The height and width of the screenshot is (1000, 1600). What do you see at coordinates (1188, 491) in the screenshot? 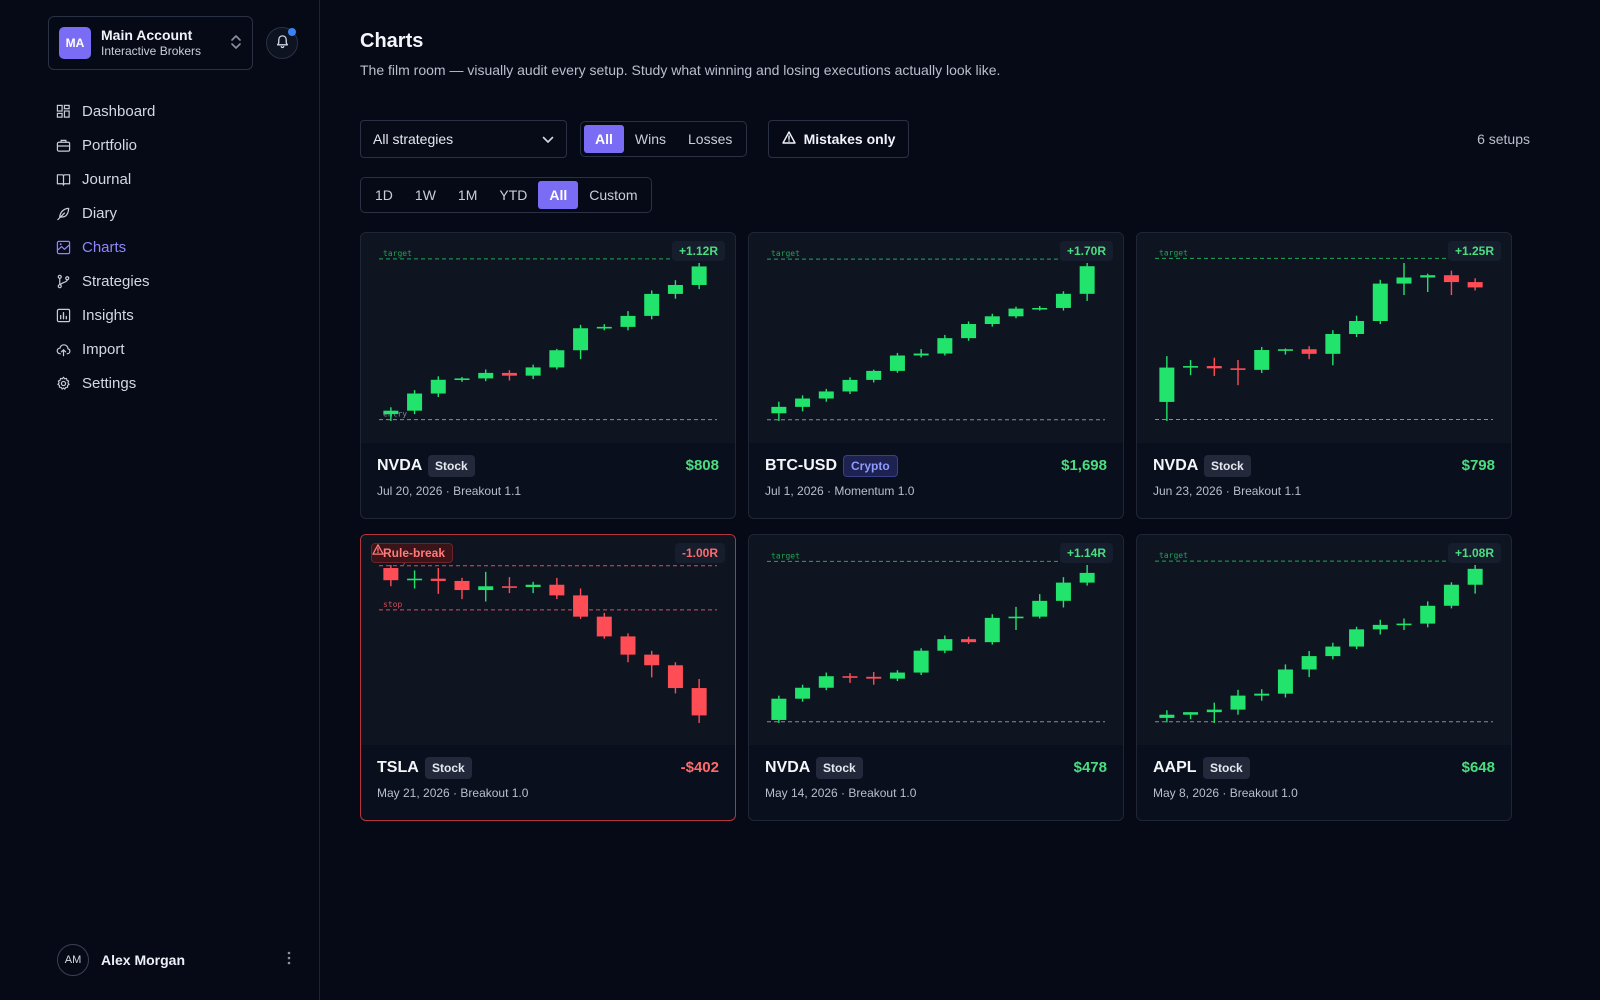
I see `trade-date: Jun 23, 2026` at bounding box center [1188, 491].